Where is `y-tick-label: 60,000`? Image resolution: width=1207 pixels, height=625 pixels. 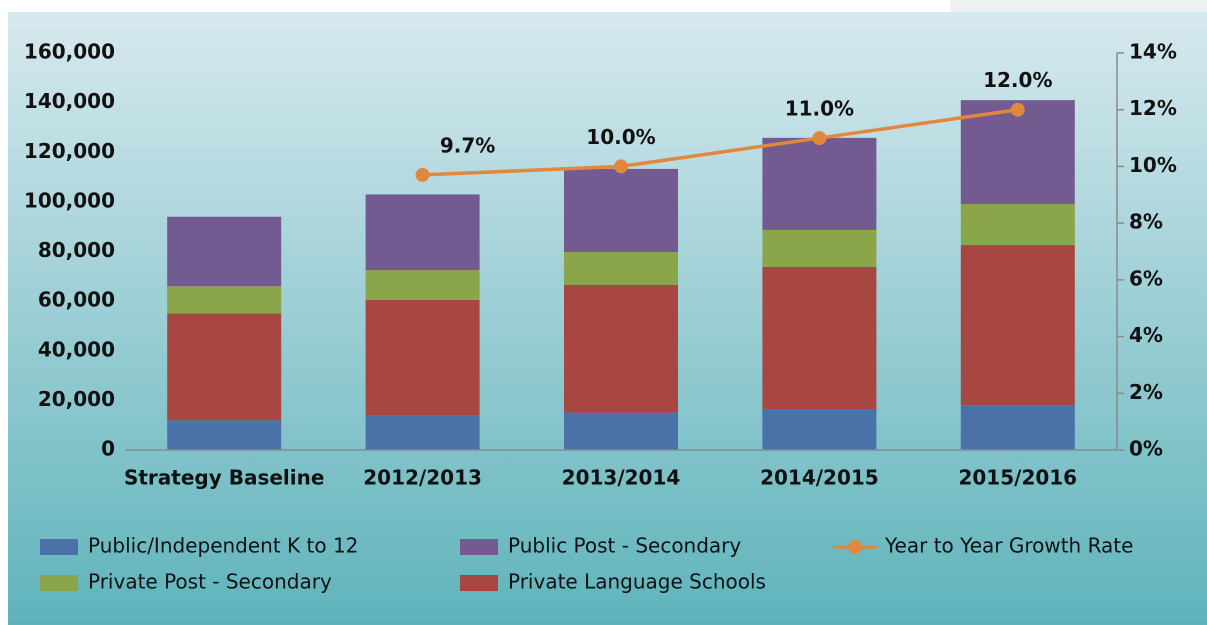 y-tick-label: 60,000 is located at coordinates (76, 300).